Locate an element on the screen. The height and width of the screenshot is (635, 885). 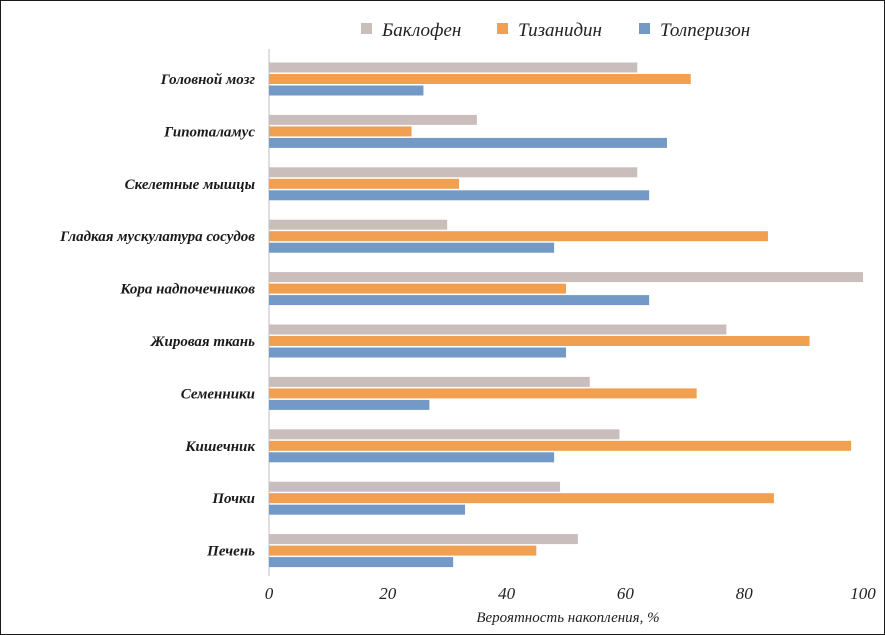
category-label-1: Головной мозг is located at coordinates (208, 80).